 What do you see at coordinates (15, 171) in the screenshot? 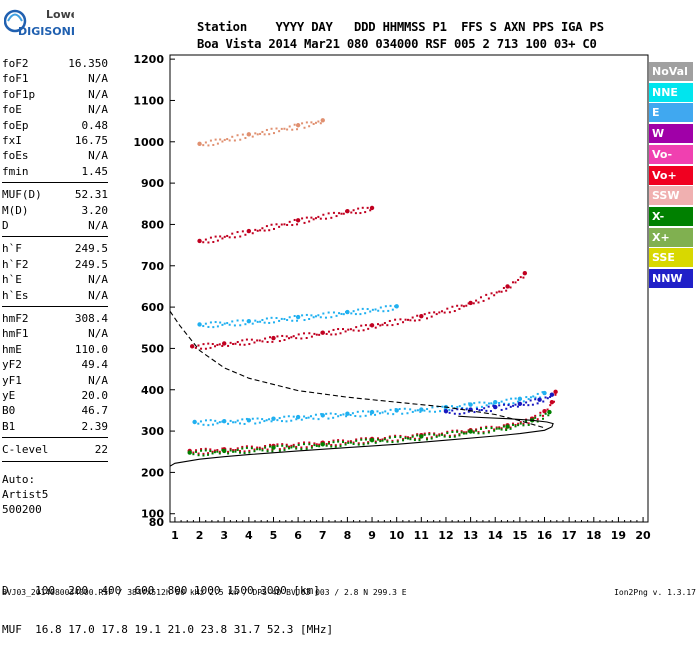
I see `param-label: fmin` at bounding box center [15, 171].